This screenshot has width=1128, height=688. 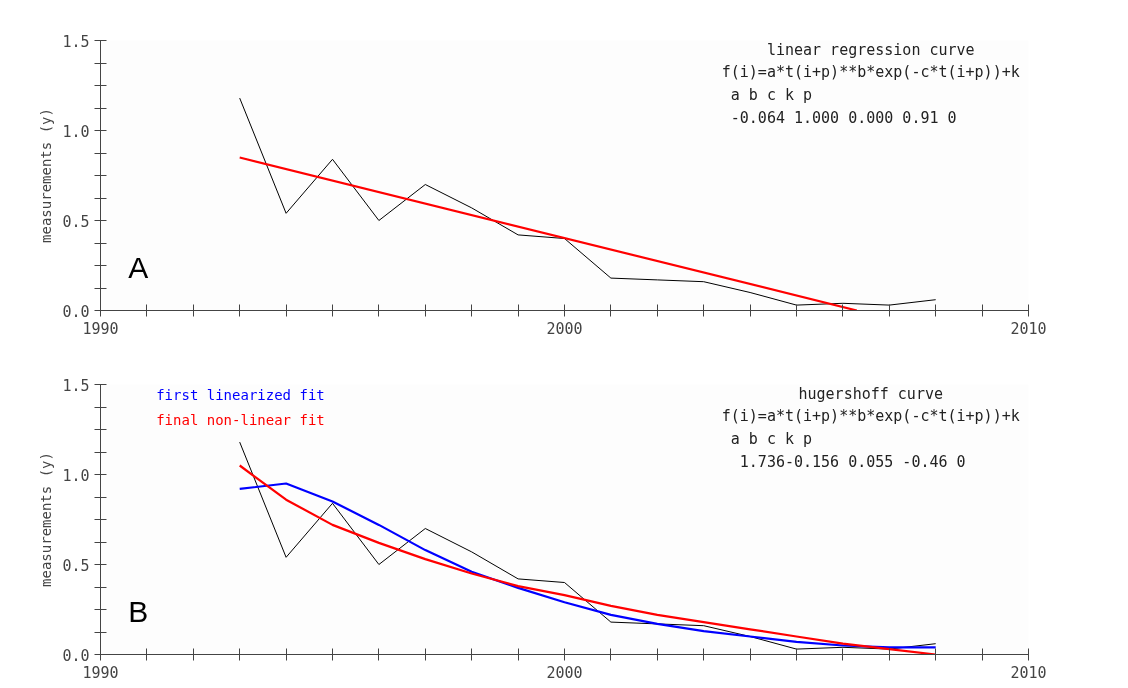 What do you see at coordinates (138, 611) in the screenshot?
I see `annotation: B` at bounding box center [138, 611].